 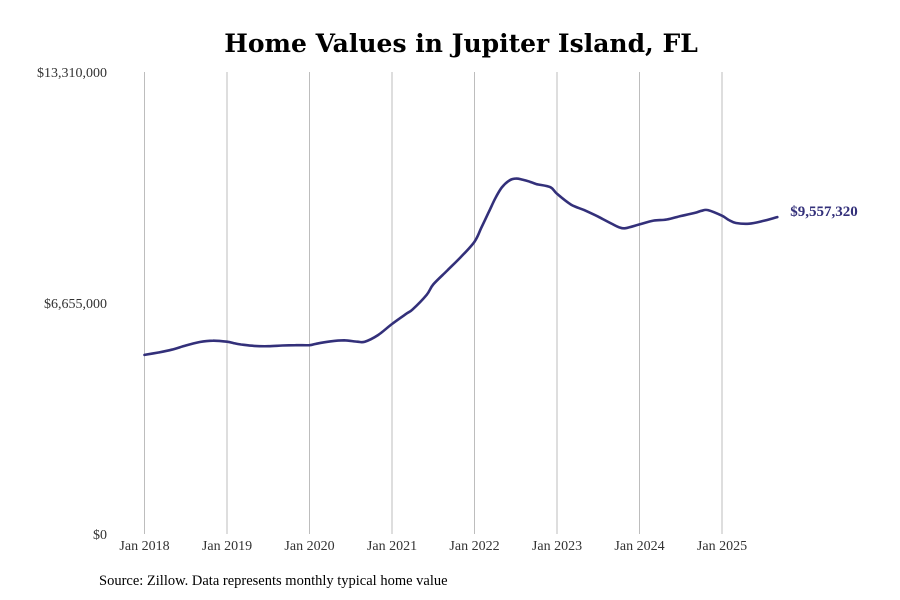 What do you see at coordinates (309, 546) in the screenshot?
I see `x-tick-label: Jan 2020` at bounding box center [309, 546].